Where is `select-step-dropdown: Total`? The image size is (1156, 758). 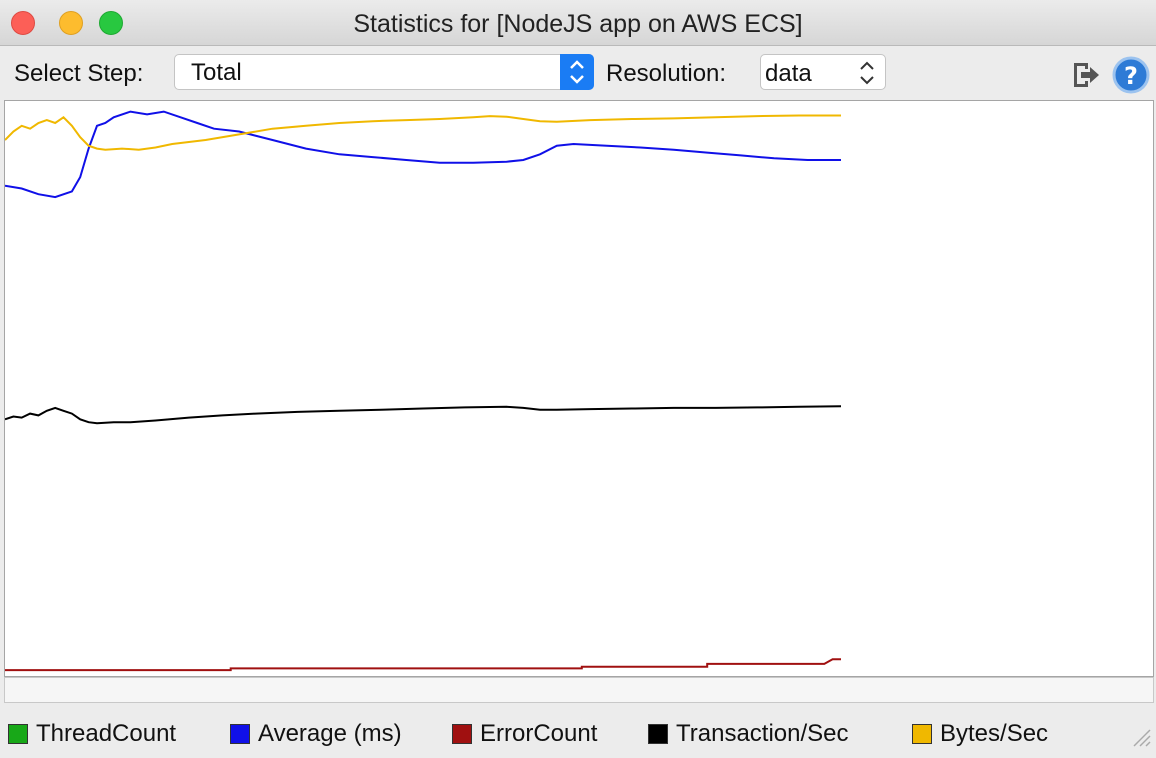
select-step-dropdown: Total is located at coordinates (384, 72).